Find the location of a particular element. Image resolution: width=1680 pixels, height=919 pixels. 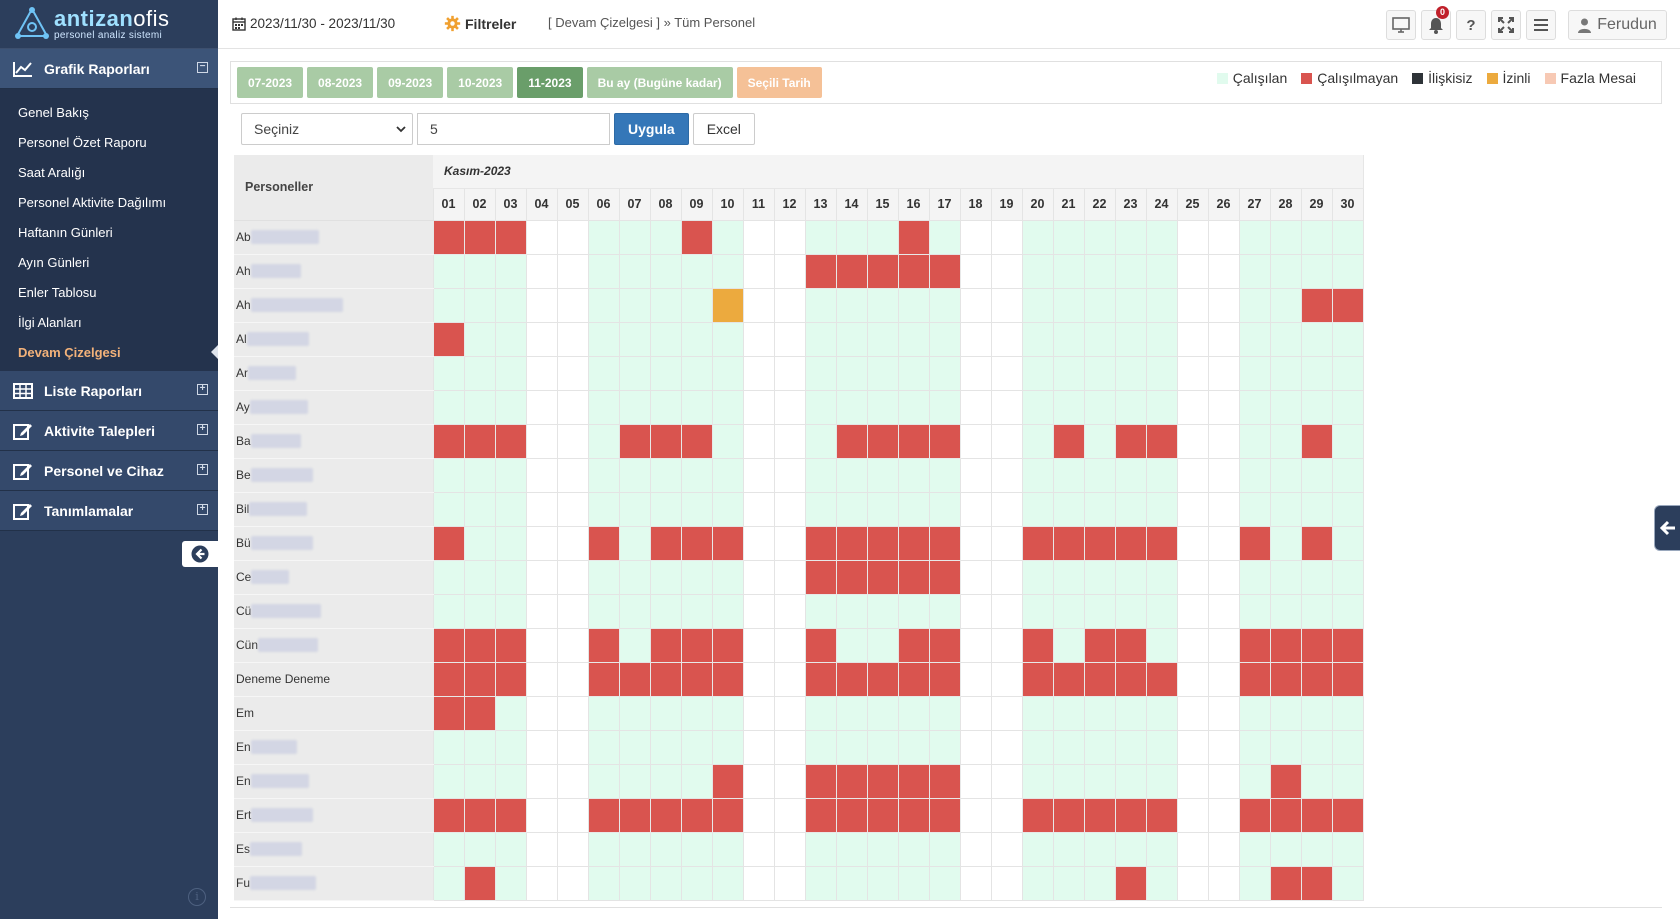

tab-11-2023: 11-2023 is located at coordinates (550, 82).